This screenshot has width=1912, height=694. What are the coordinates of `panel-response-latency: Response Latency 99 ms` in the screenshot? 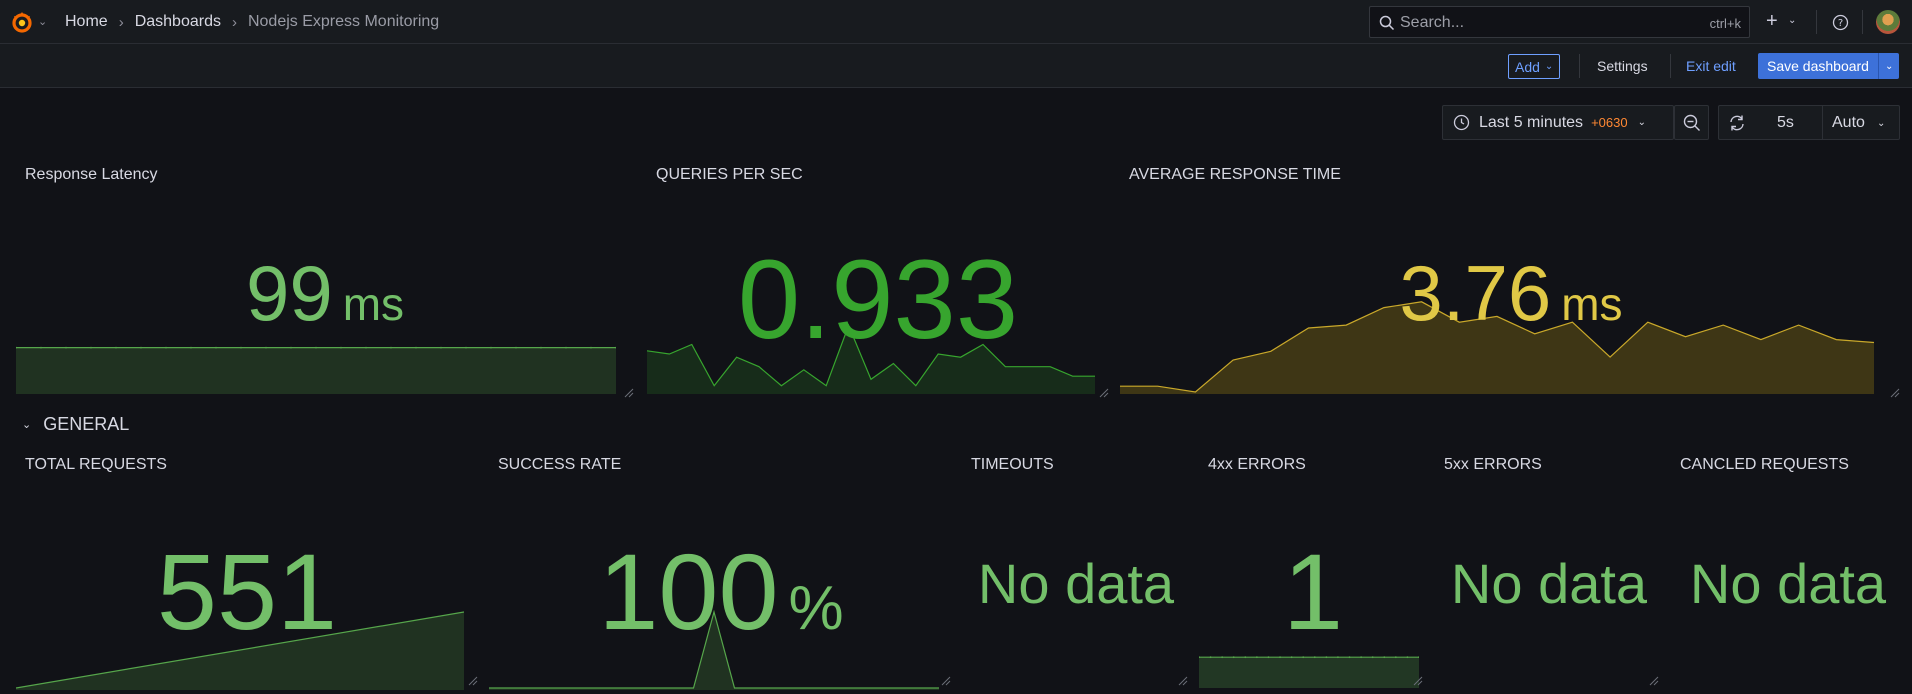 It's located at (325, 281).